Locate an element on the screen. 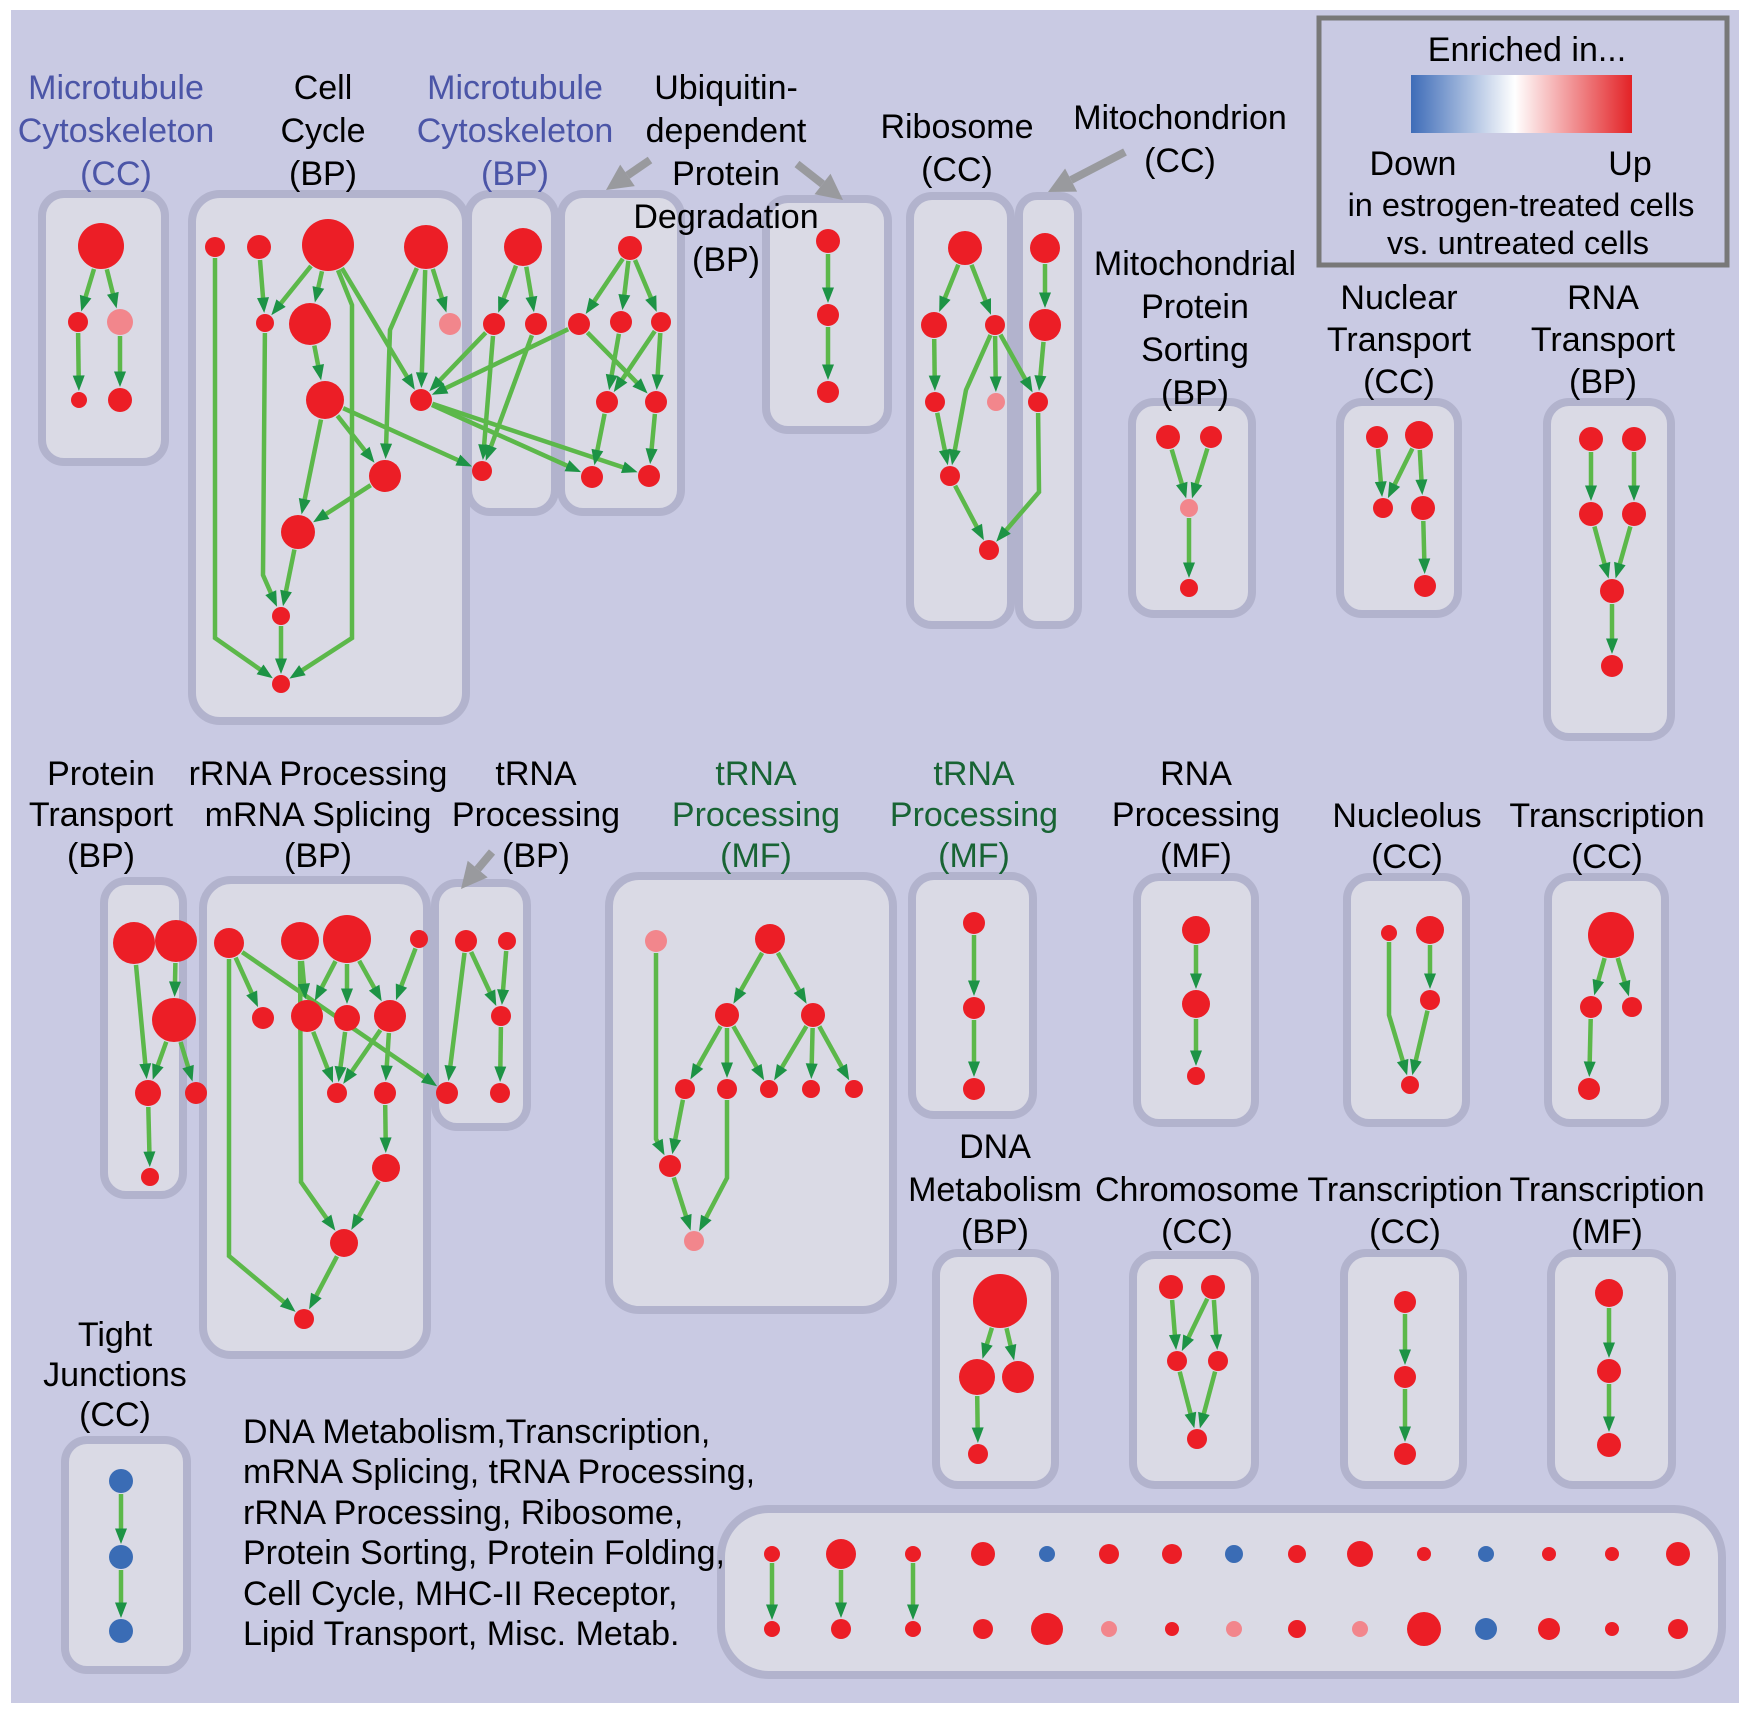 The image size is (1750, 1715). svg-text: dependent is located at coordinates (726, 131).